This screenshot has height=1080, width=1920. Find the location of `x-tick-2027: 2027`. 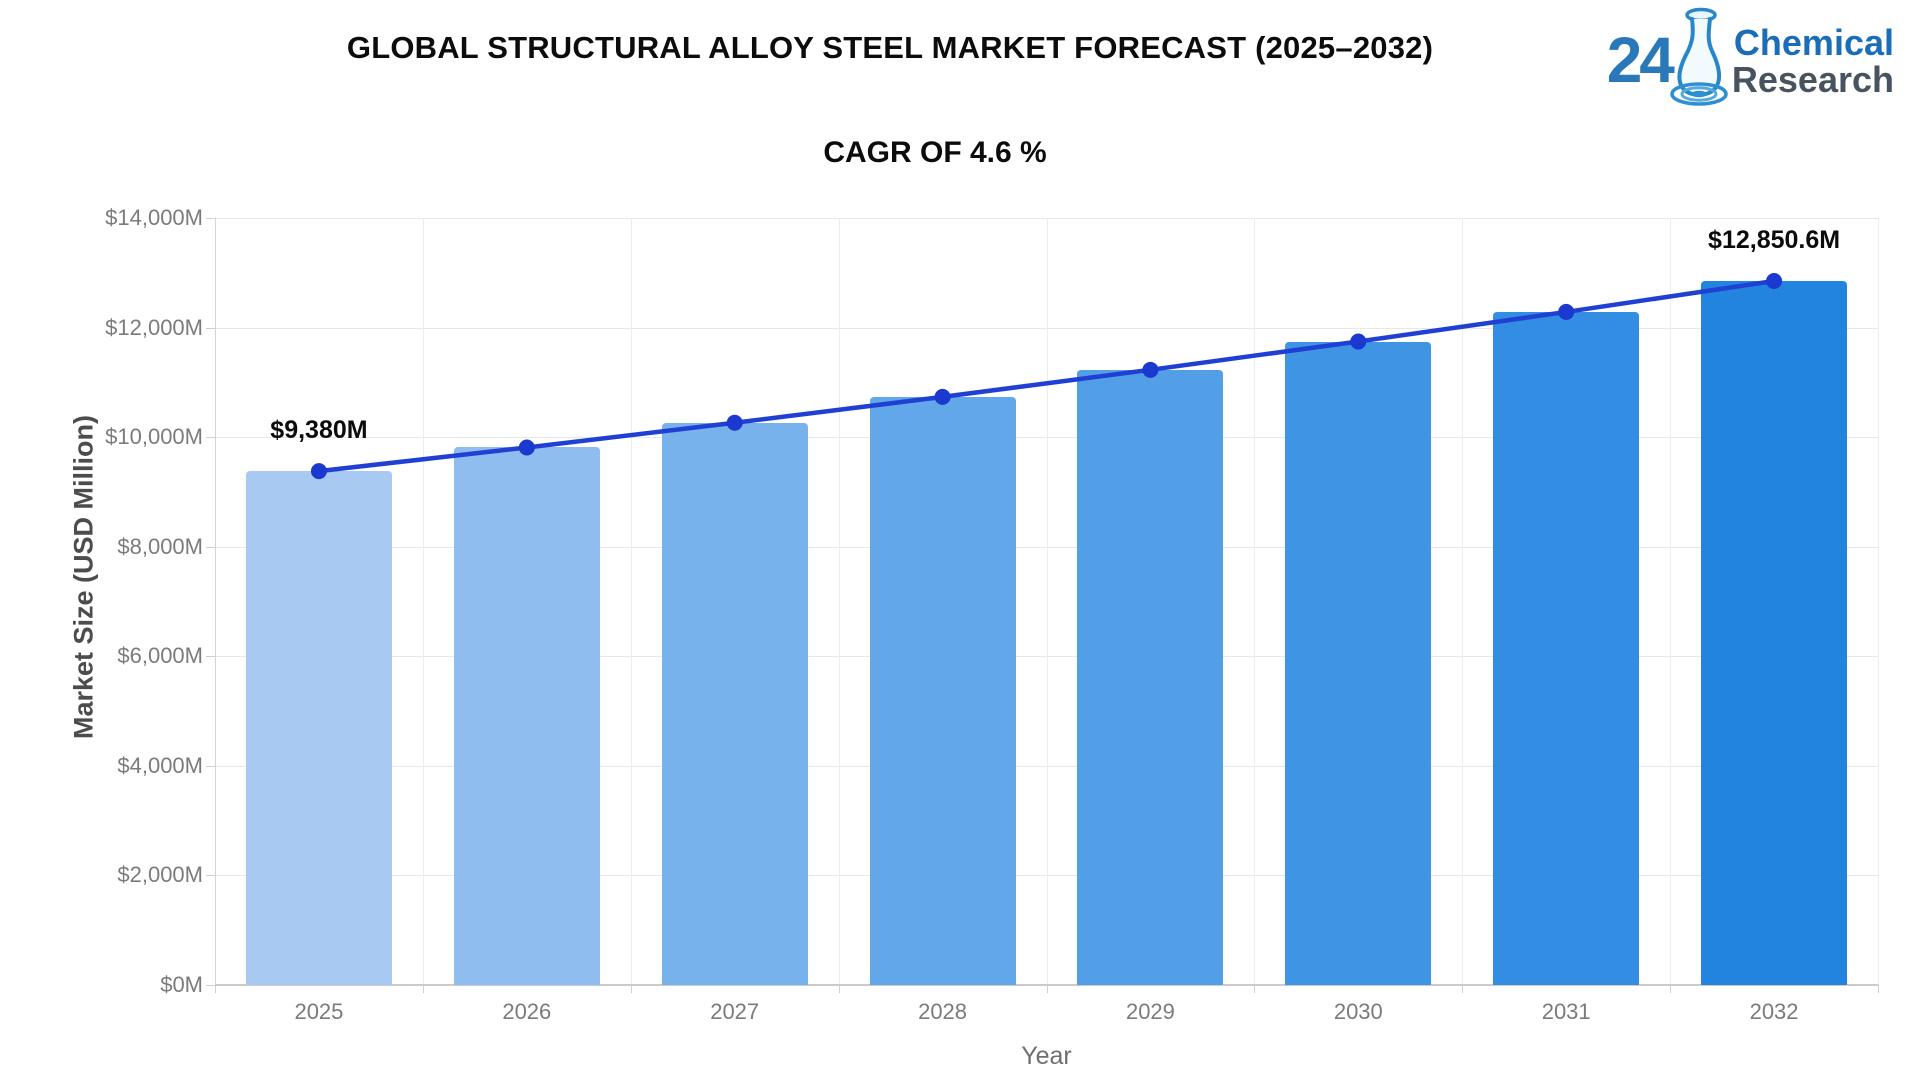

x-tick-2027: 2027 is located at coordinates (735, 1011).